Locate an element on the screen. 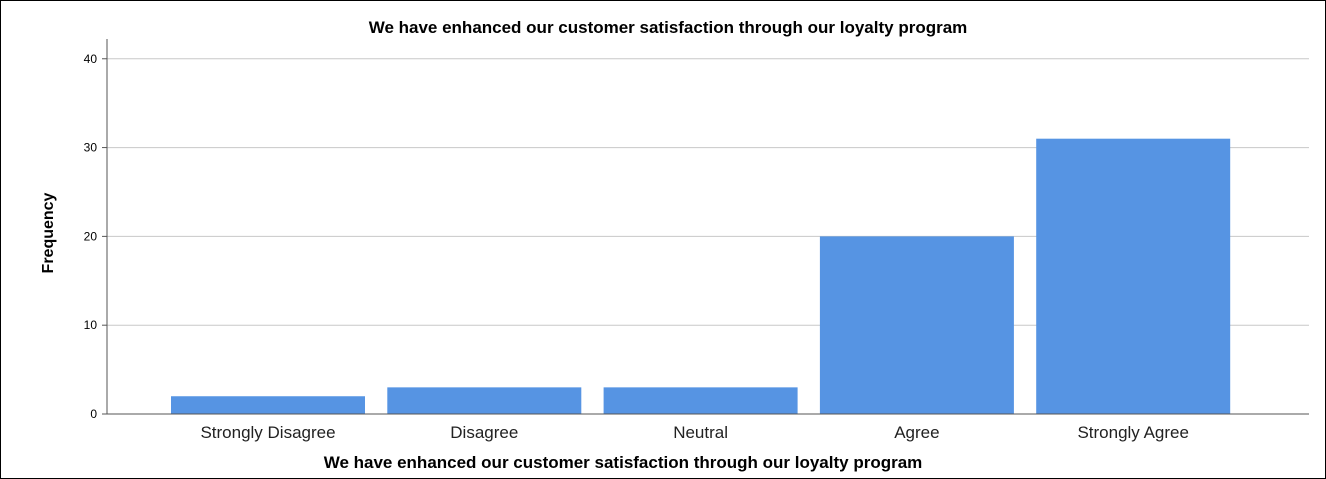 This screenshot has height=479, width=1326. x-tick-label: Neutral is located at coordinates (700, 432).